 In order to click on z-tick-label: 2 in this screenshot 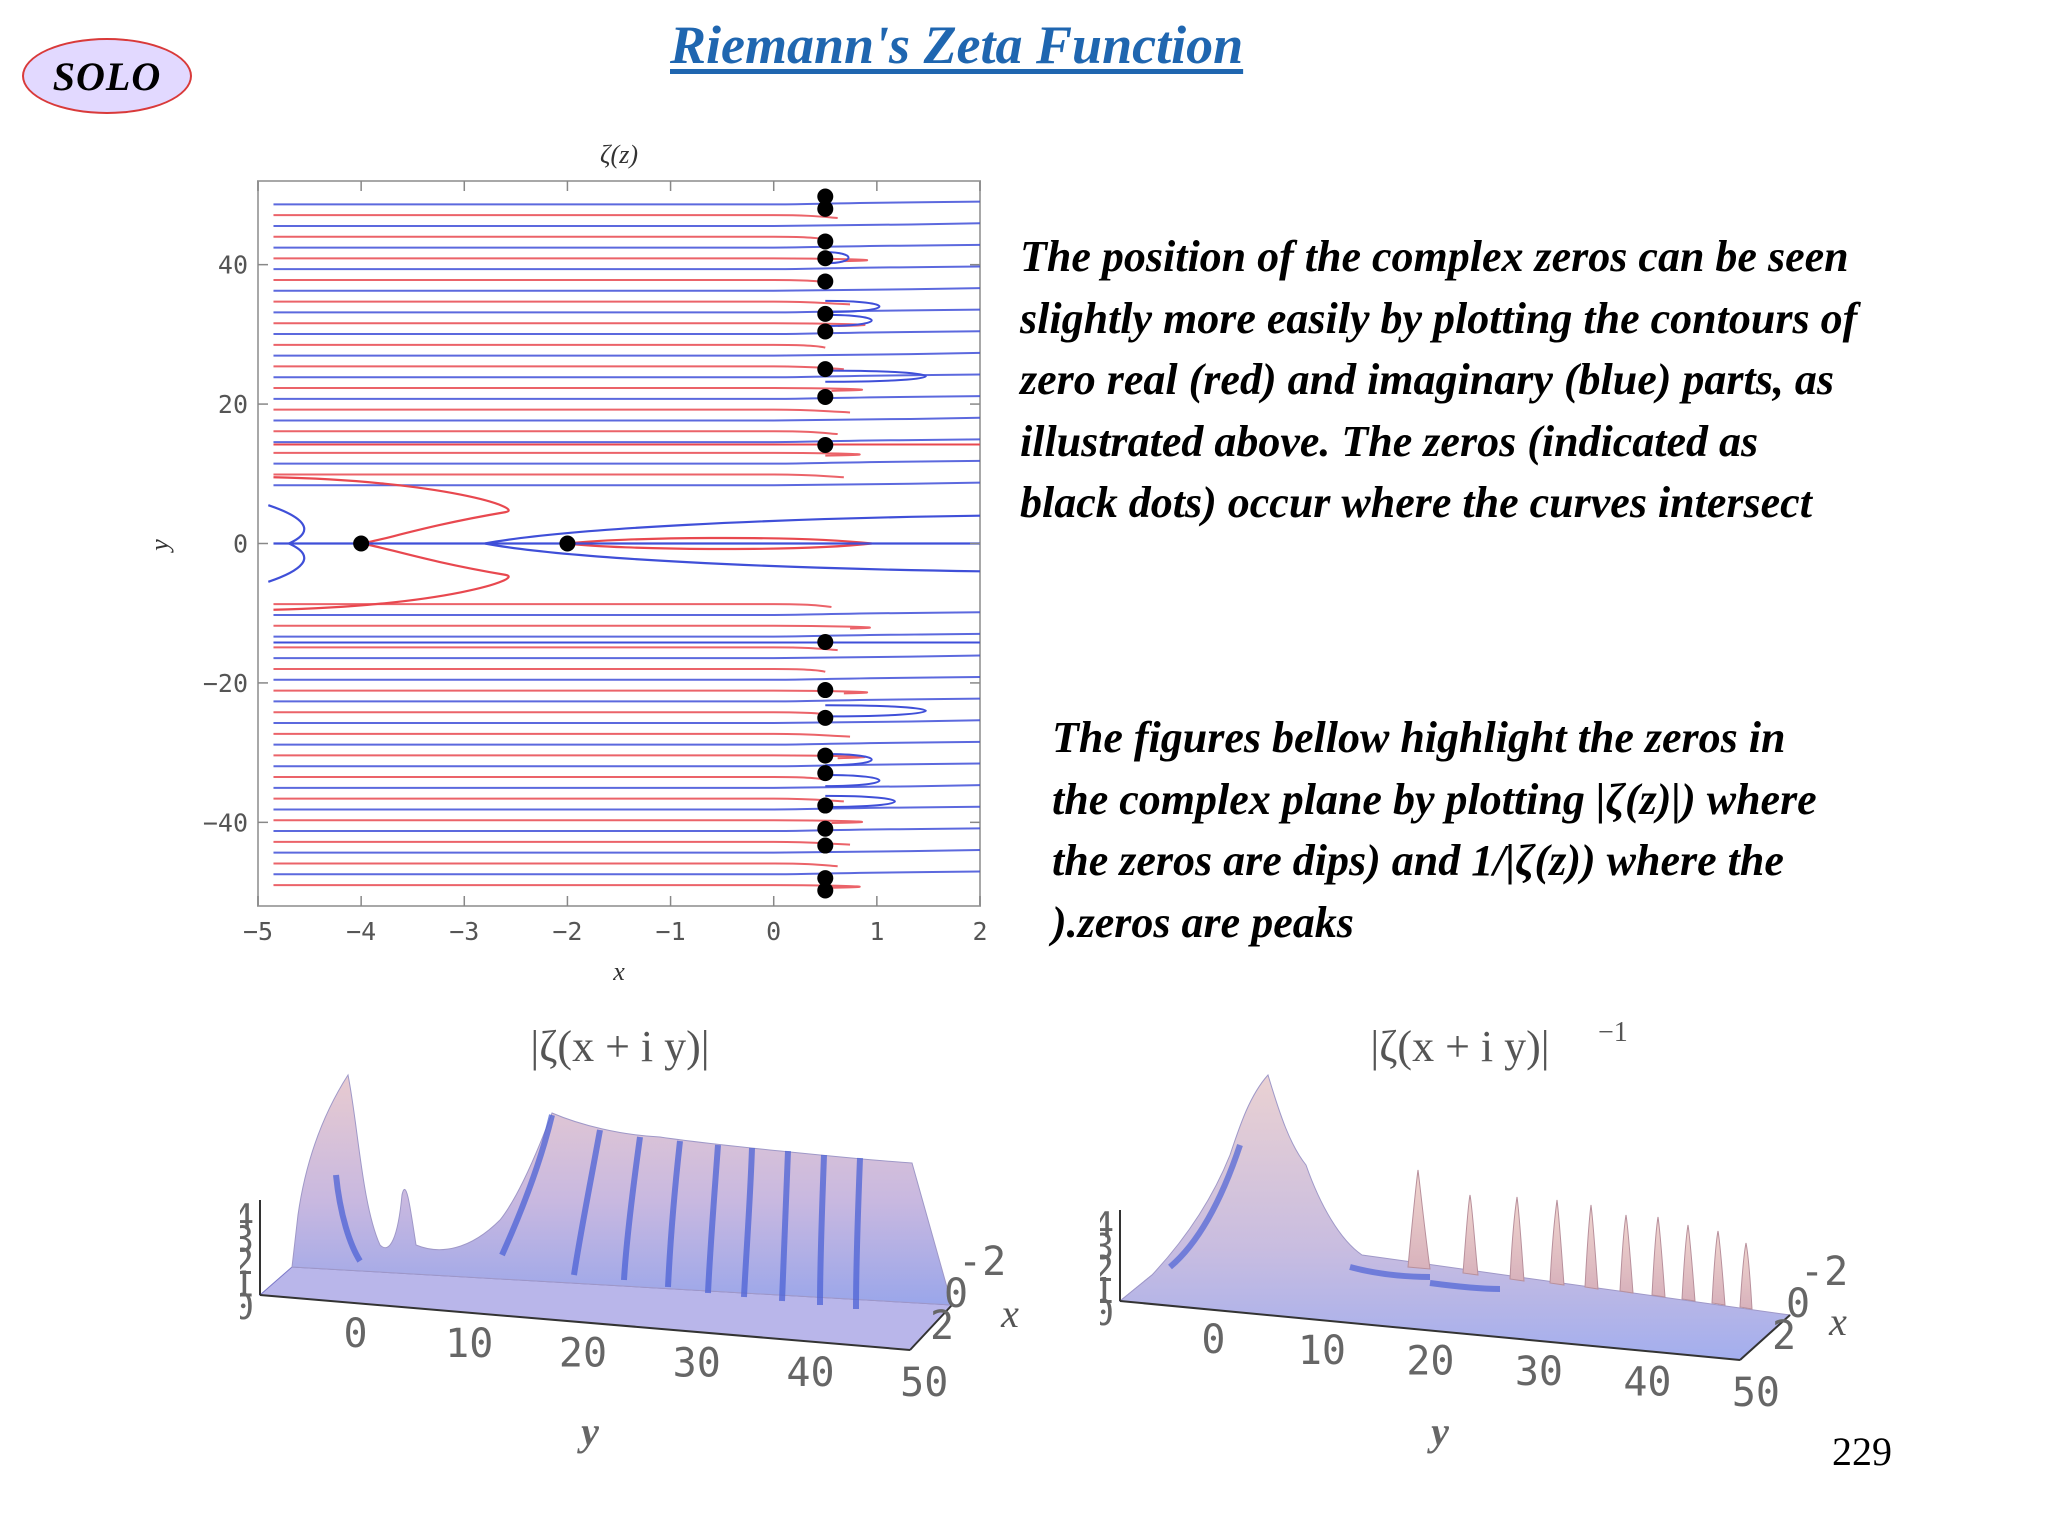, I will do `click(247, 1262)`.